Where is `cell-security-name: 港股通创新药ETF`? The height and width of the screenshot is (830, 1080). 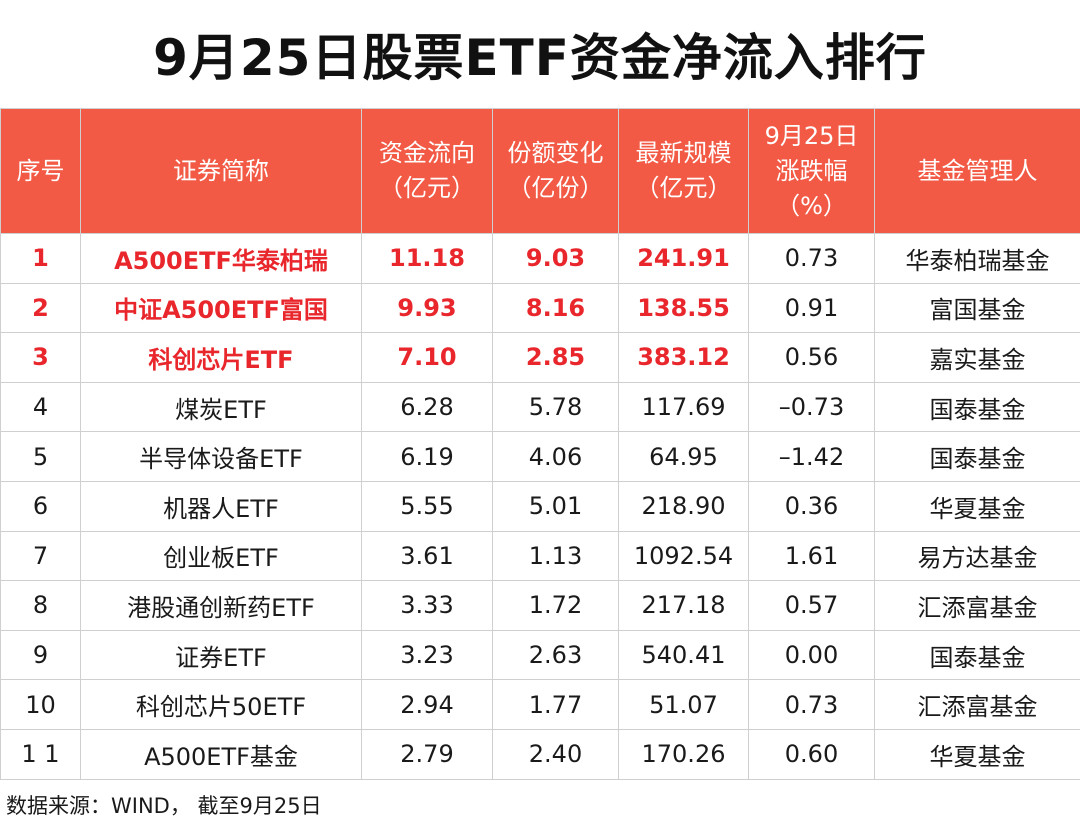
cell-security-name: 港股通创新药ETF is located at coordinates (221, 605).